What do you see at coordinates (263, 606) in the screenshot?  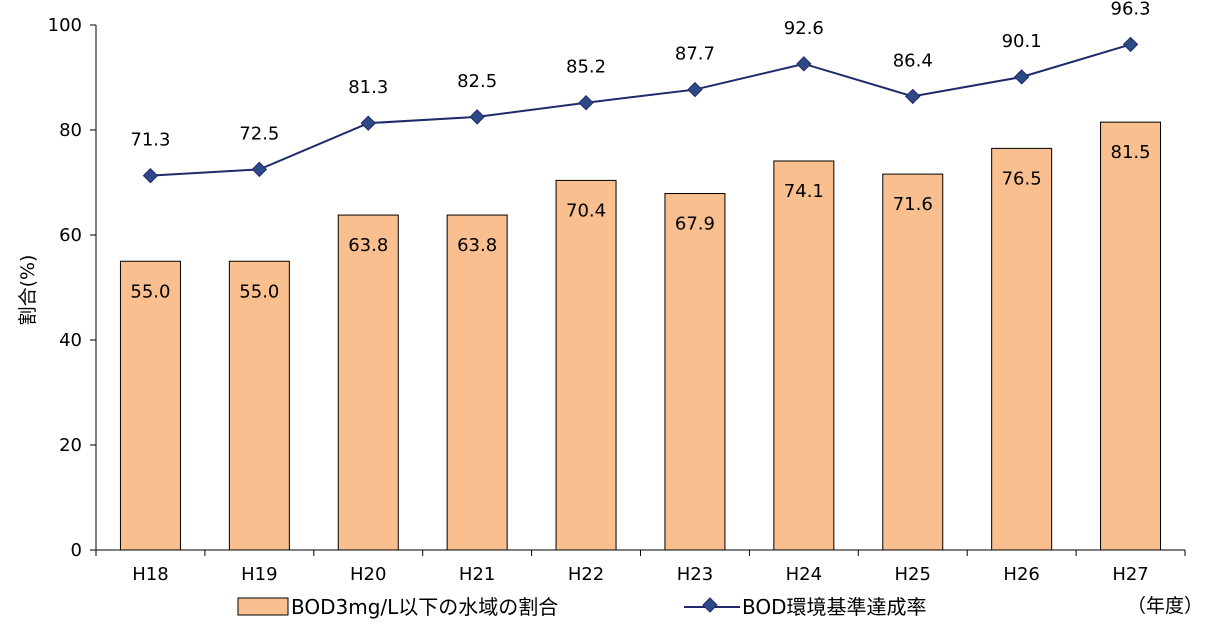 I see `legend-bar-swatch` at bounding box center [263, 606].